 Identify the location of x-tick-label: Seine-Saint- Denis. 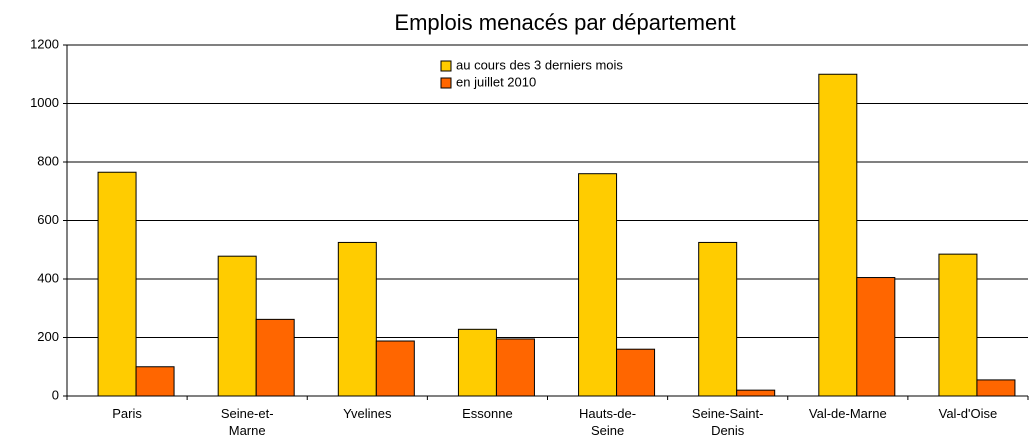
(727, 422).